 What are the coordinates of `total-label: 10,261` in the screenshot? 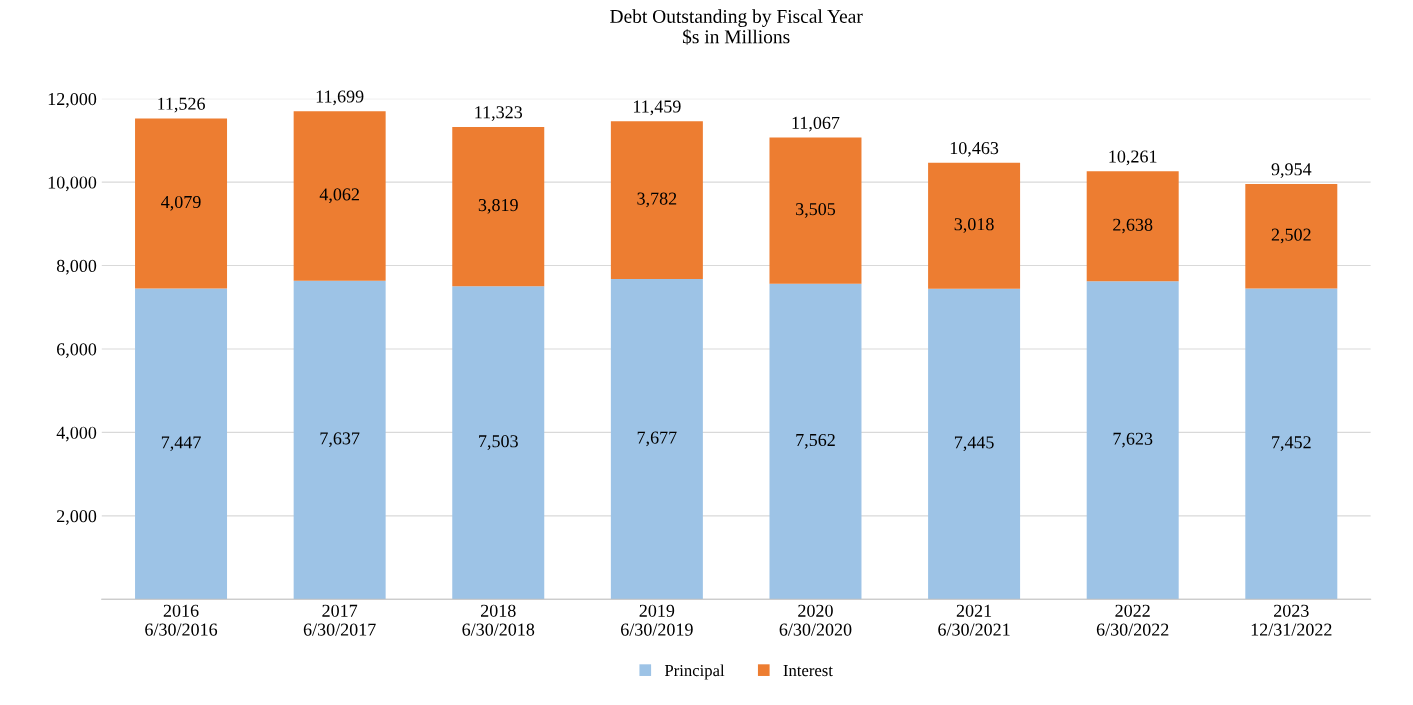 It's located at (1133, 158).